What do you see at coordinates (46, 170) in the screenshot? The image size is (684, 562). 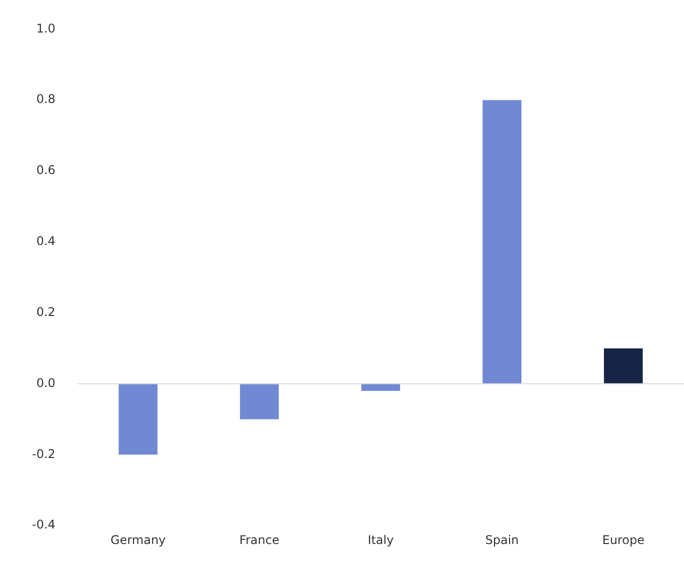 I see `y-tick-label: 0.6` at bounding box center [46, 170].